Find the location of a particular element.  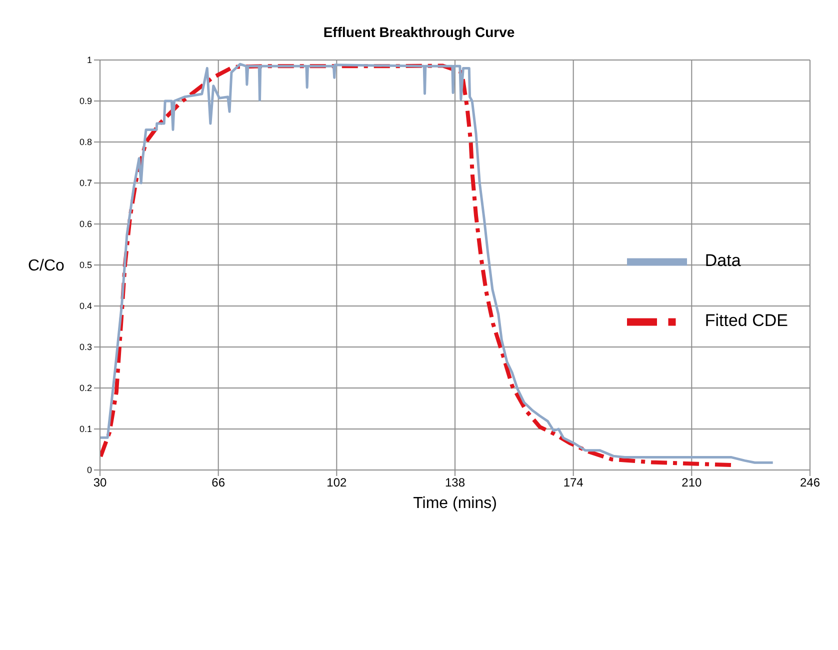

y-tick-label: 0.1 is located at coordinates (85, 429).